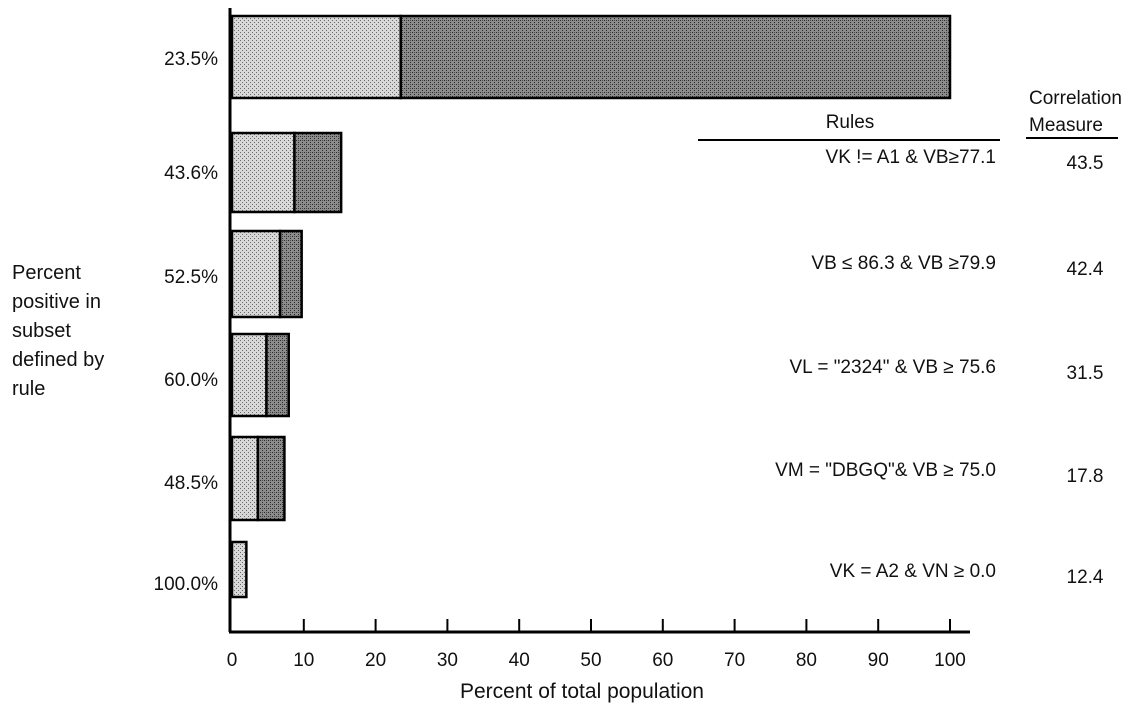  Describe the element at coordinates (590, 660) in the screenshot. I see `x-tick-label: 50` at that location.